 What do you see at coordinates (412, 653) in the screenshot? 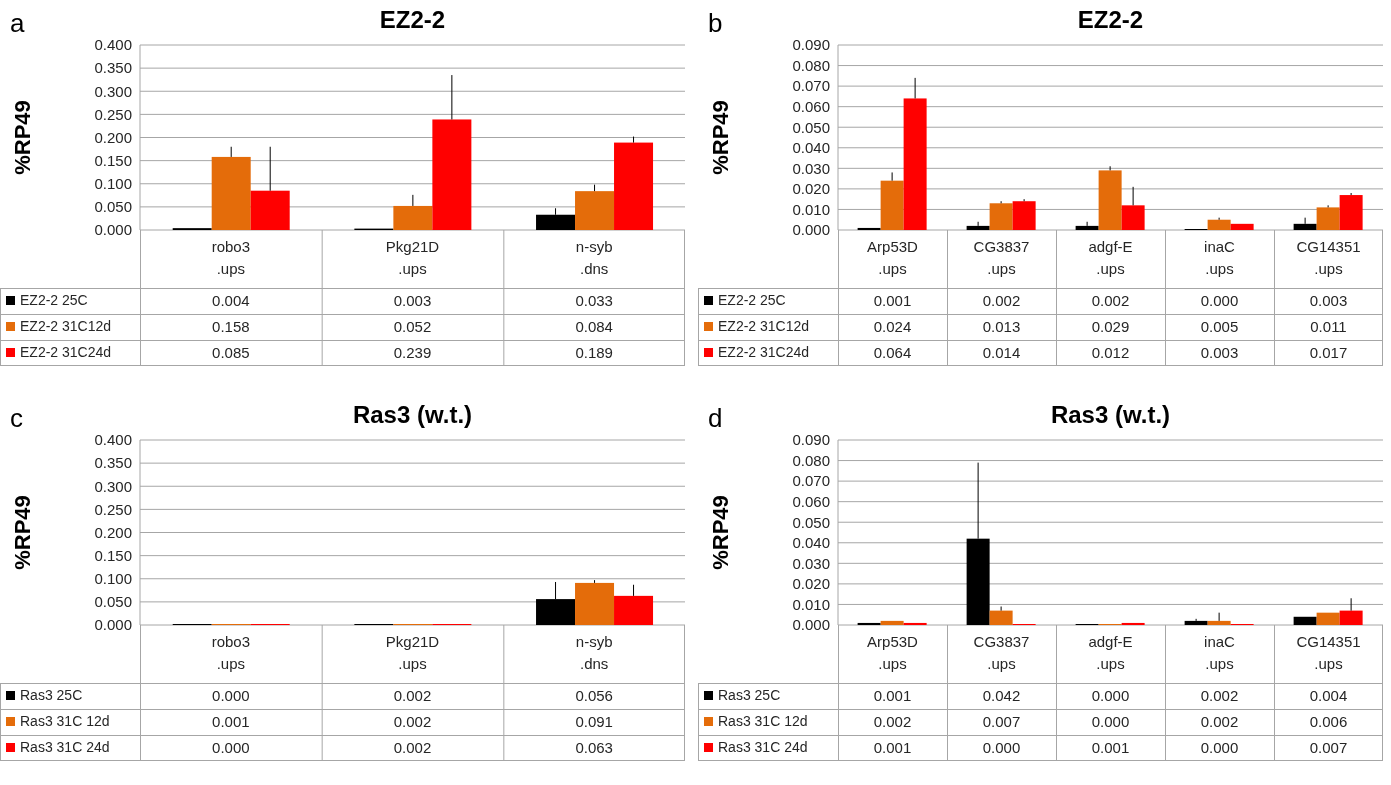
I see `x-tick-label: Pkg21D .ups` at bounding box center [412, 653].